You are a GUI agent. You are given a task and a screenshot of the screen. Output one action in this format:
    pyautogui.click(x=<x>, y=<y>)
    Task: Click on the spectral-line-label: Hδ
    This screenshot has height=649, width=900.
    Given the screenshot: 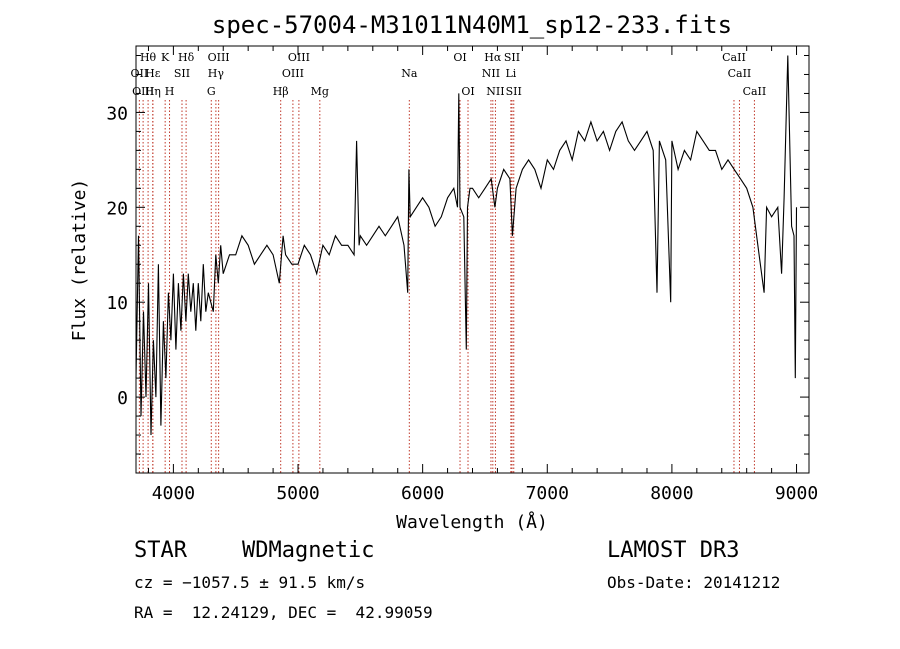 What is the action you would take?
    pyautogui.click(x=186, y=57)
    